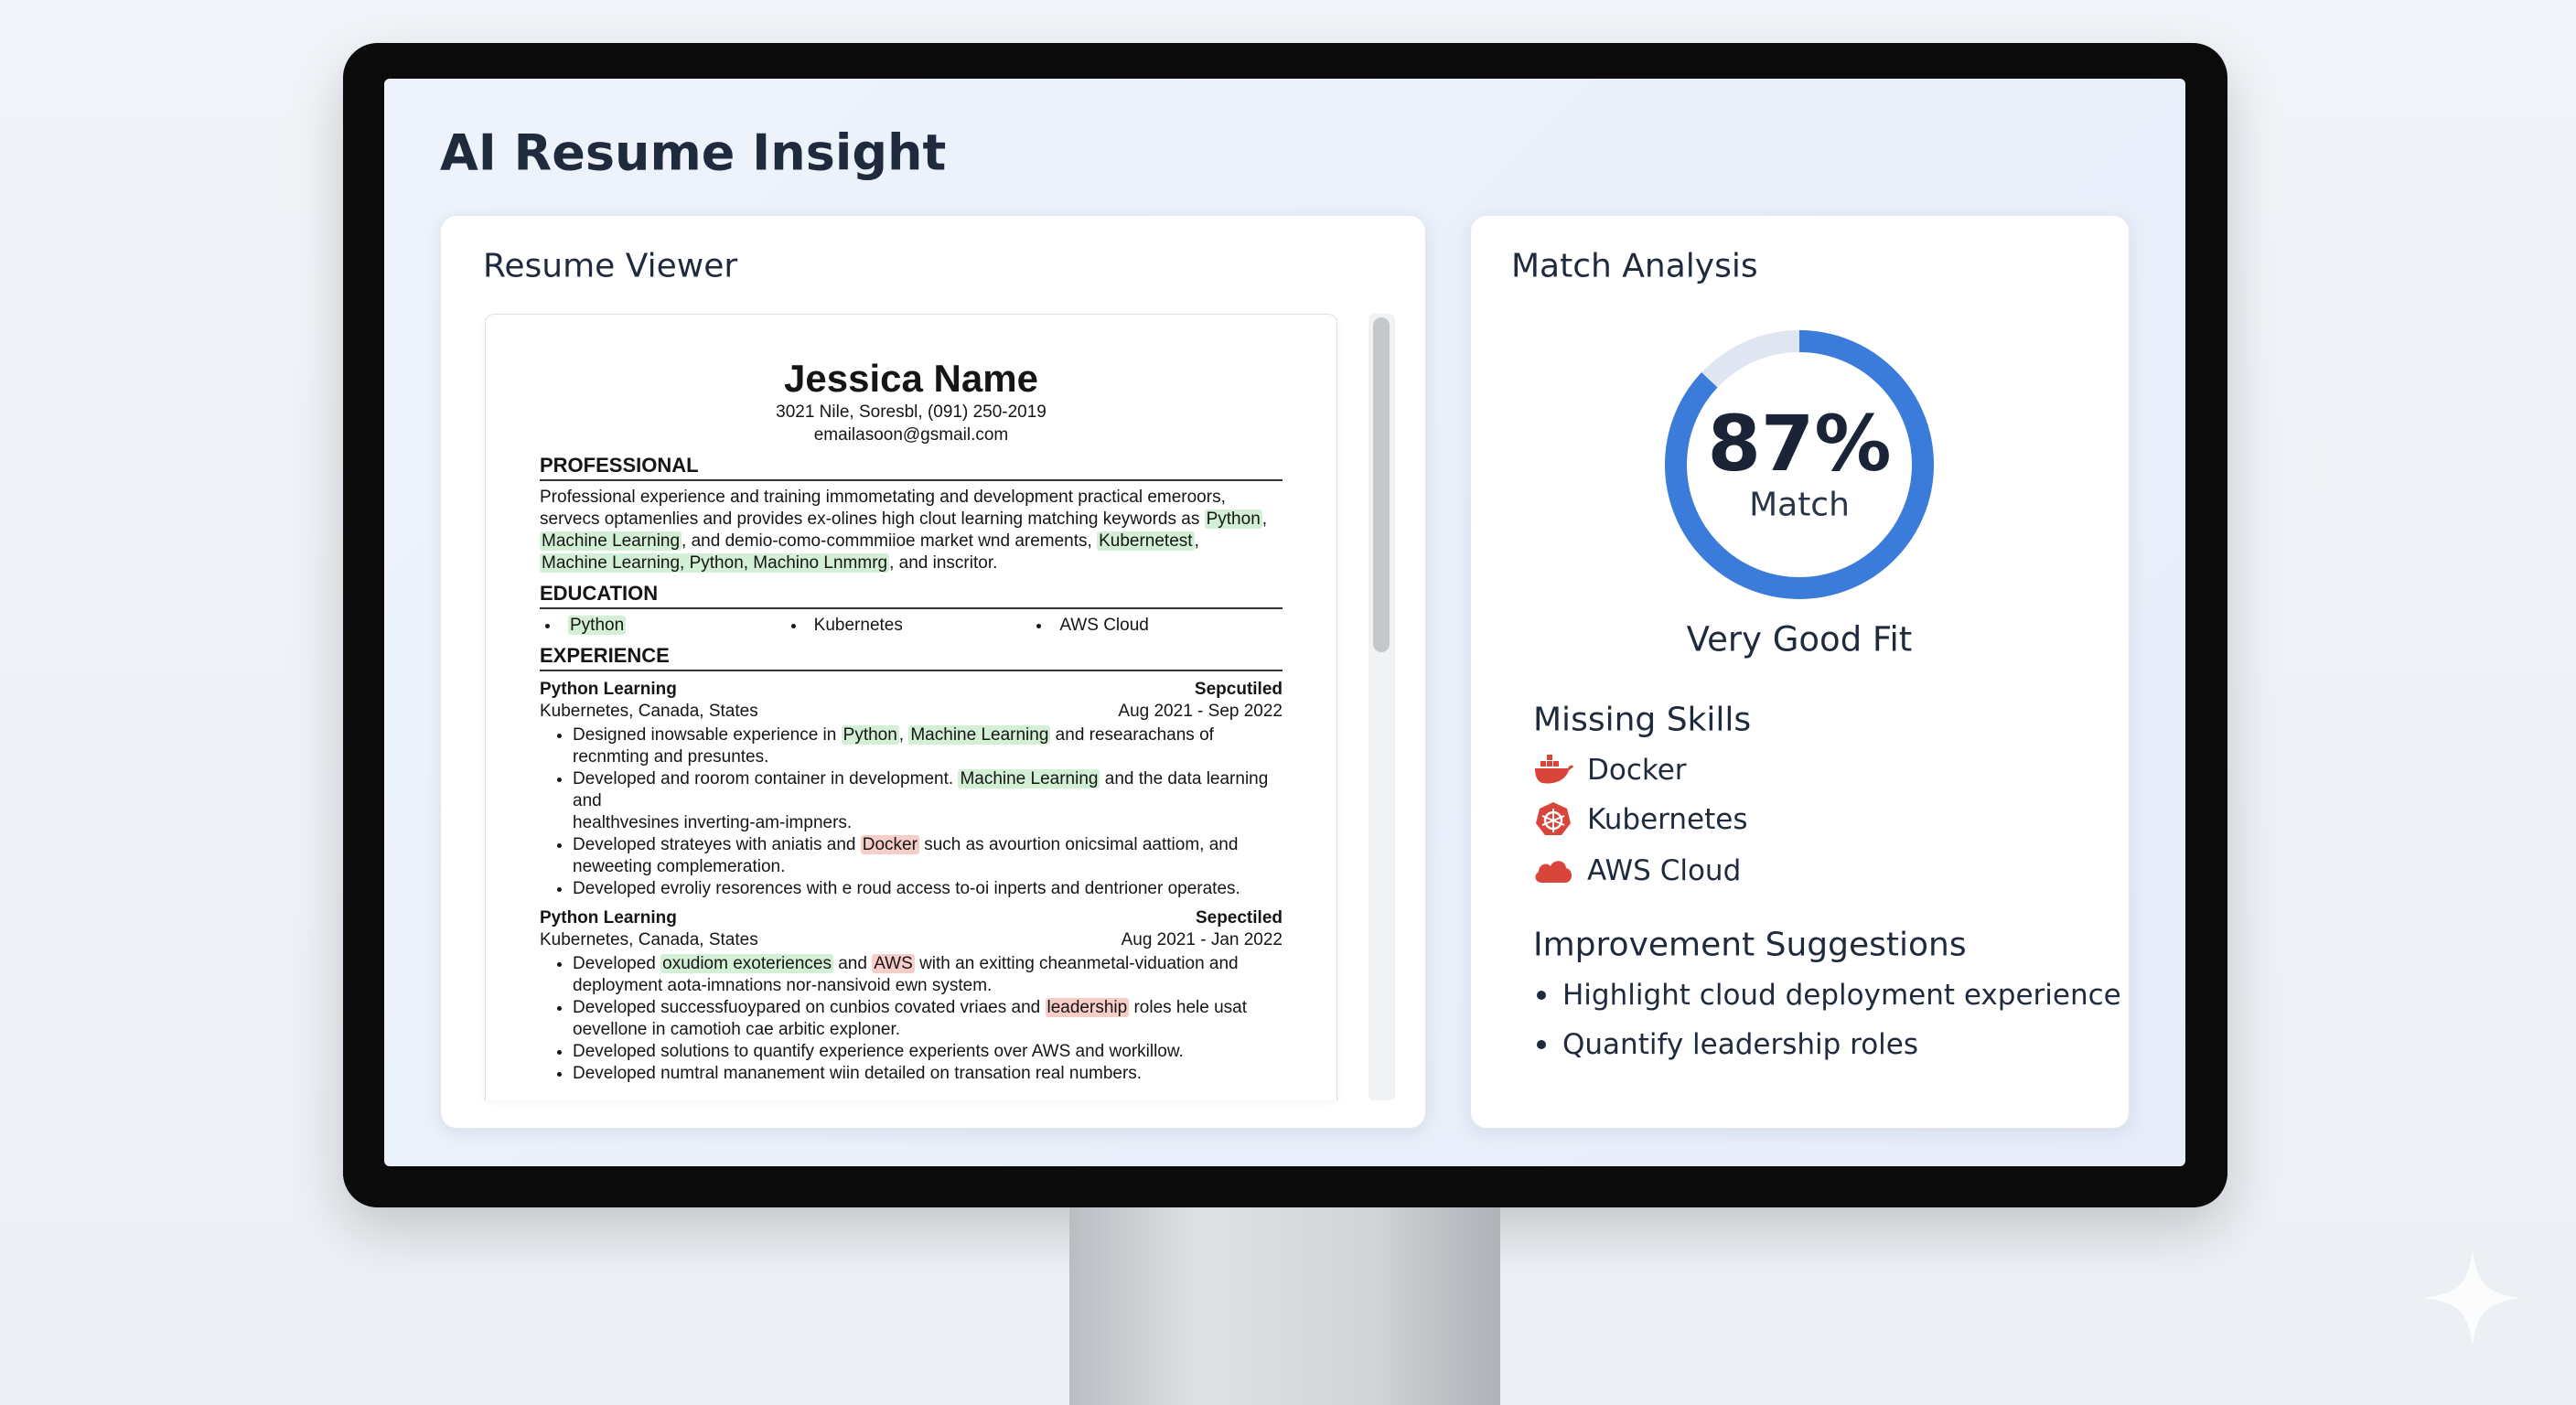  I want to click on text: roles hele usat, so click(1188, 1007).